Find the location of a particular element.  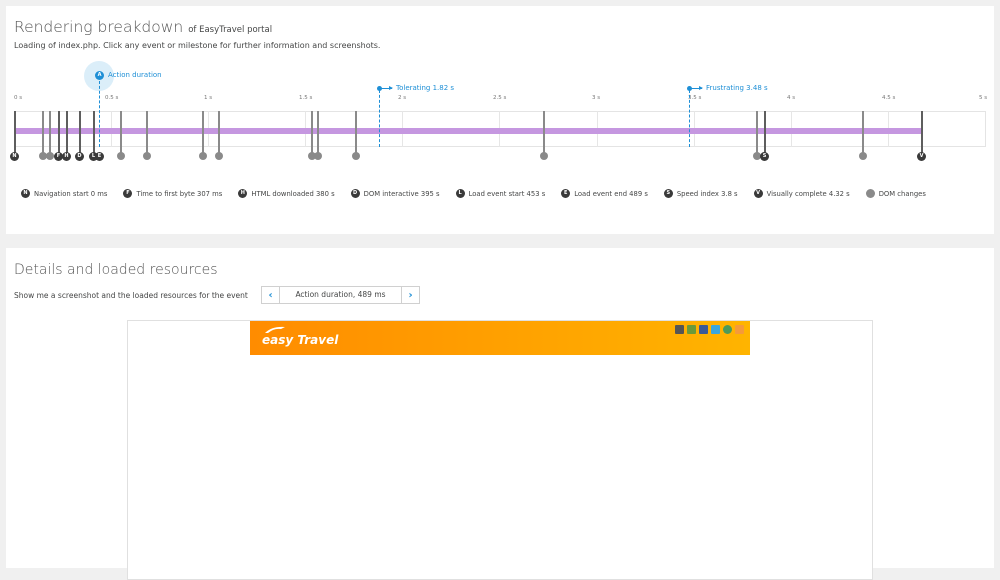

visually-complete-stem is located at coordinates (922, 132).